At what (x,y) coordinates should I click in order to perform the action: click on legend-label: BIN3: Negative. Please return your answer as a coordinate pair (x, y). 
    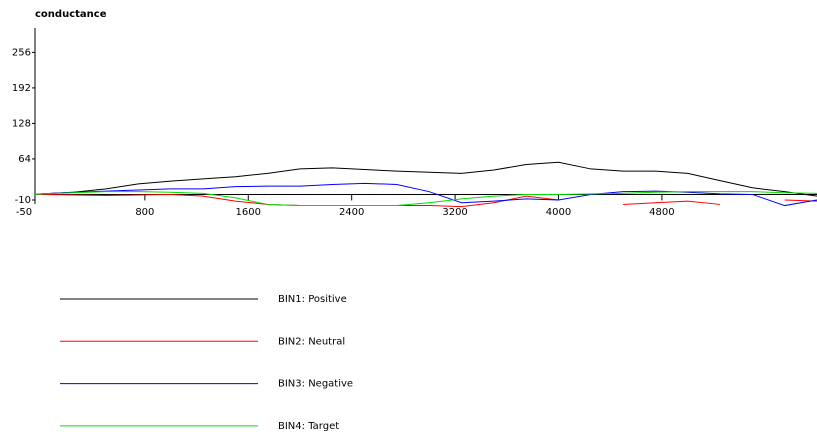
    Looking at the image, I should click on (315, 384).